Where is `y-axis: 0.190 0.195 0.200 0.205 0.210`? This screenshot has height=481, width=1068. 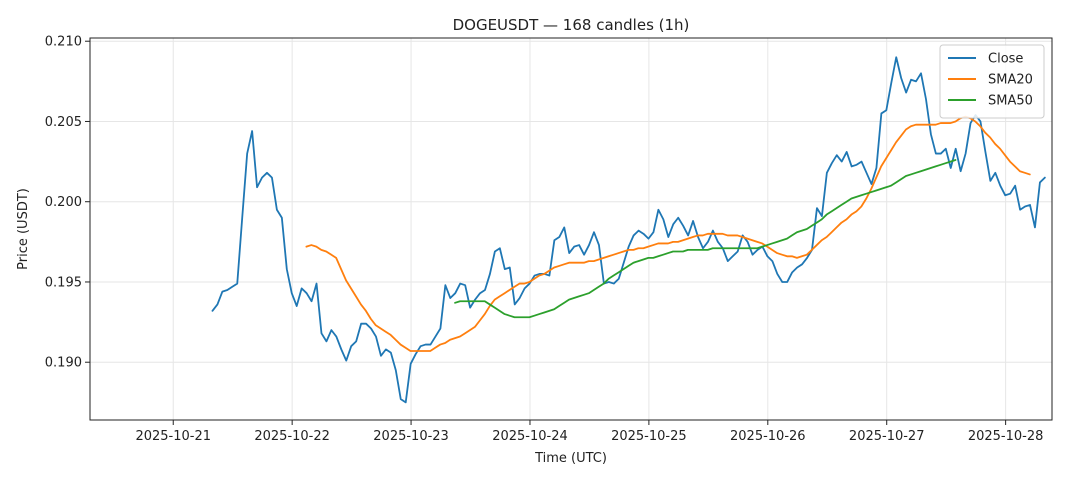
y-axis: 0.190 0.195 0.200 0.205 0.210 is located at coordinates (67, 203).